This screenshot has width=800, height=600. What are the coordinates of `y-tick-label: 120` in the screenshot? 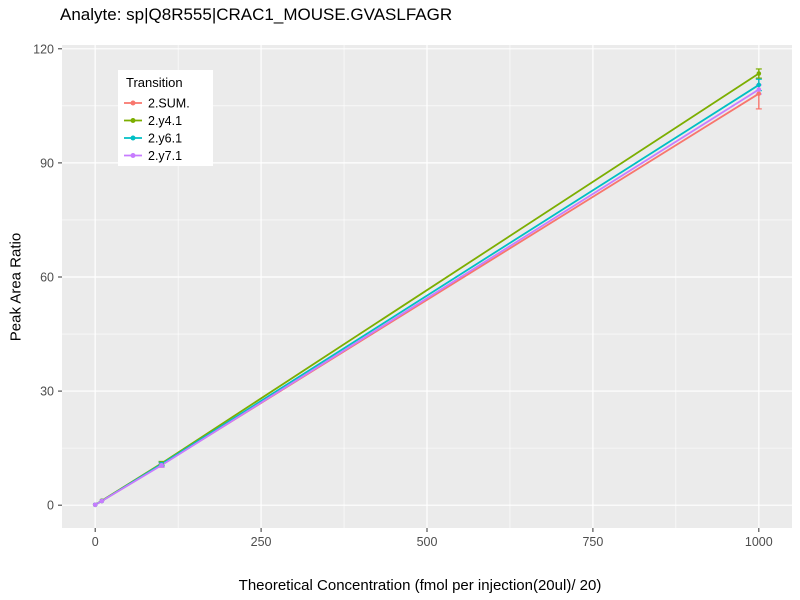 It's located at (43, 49).